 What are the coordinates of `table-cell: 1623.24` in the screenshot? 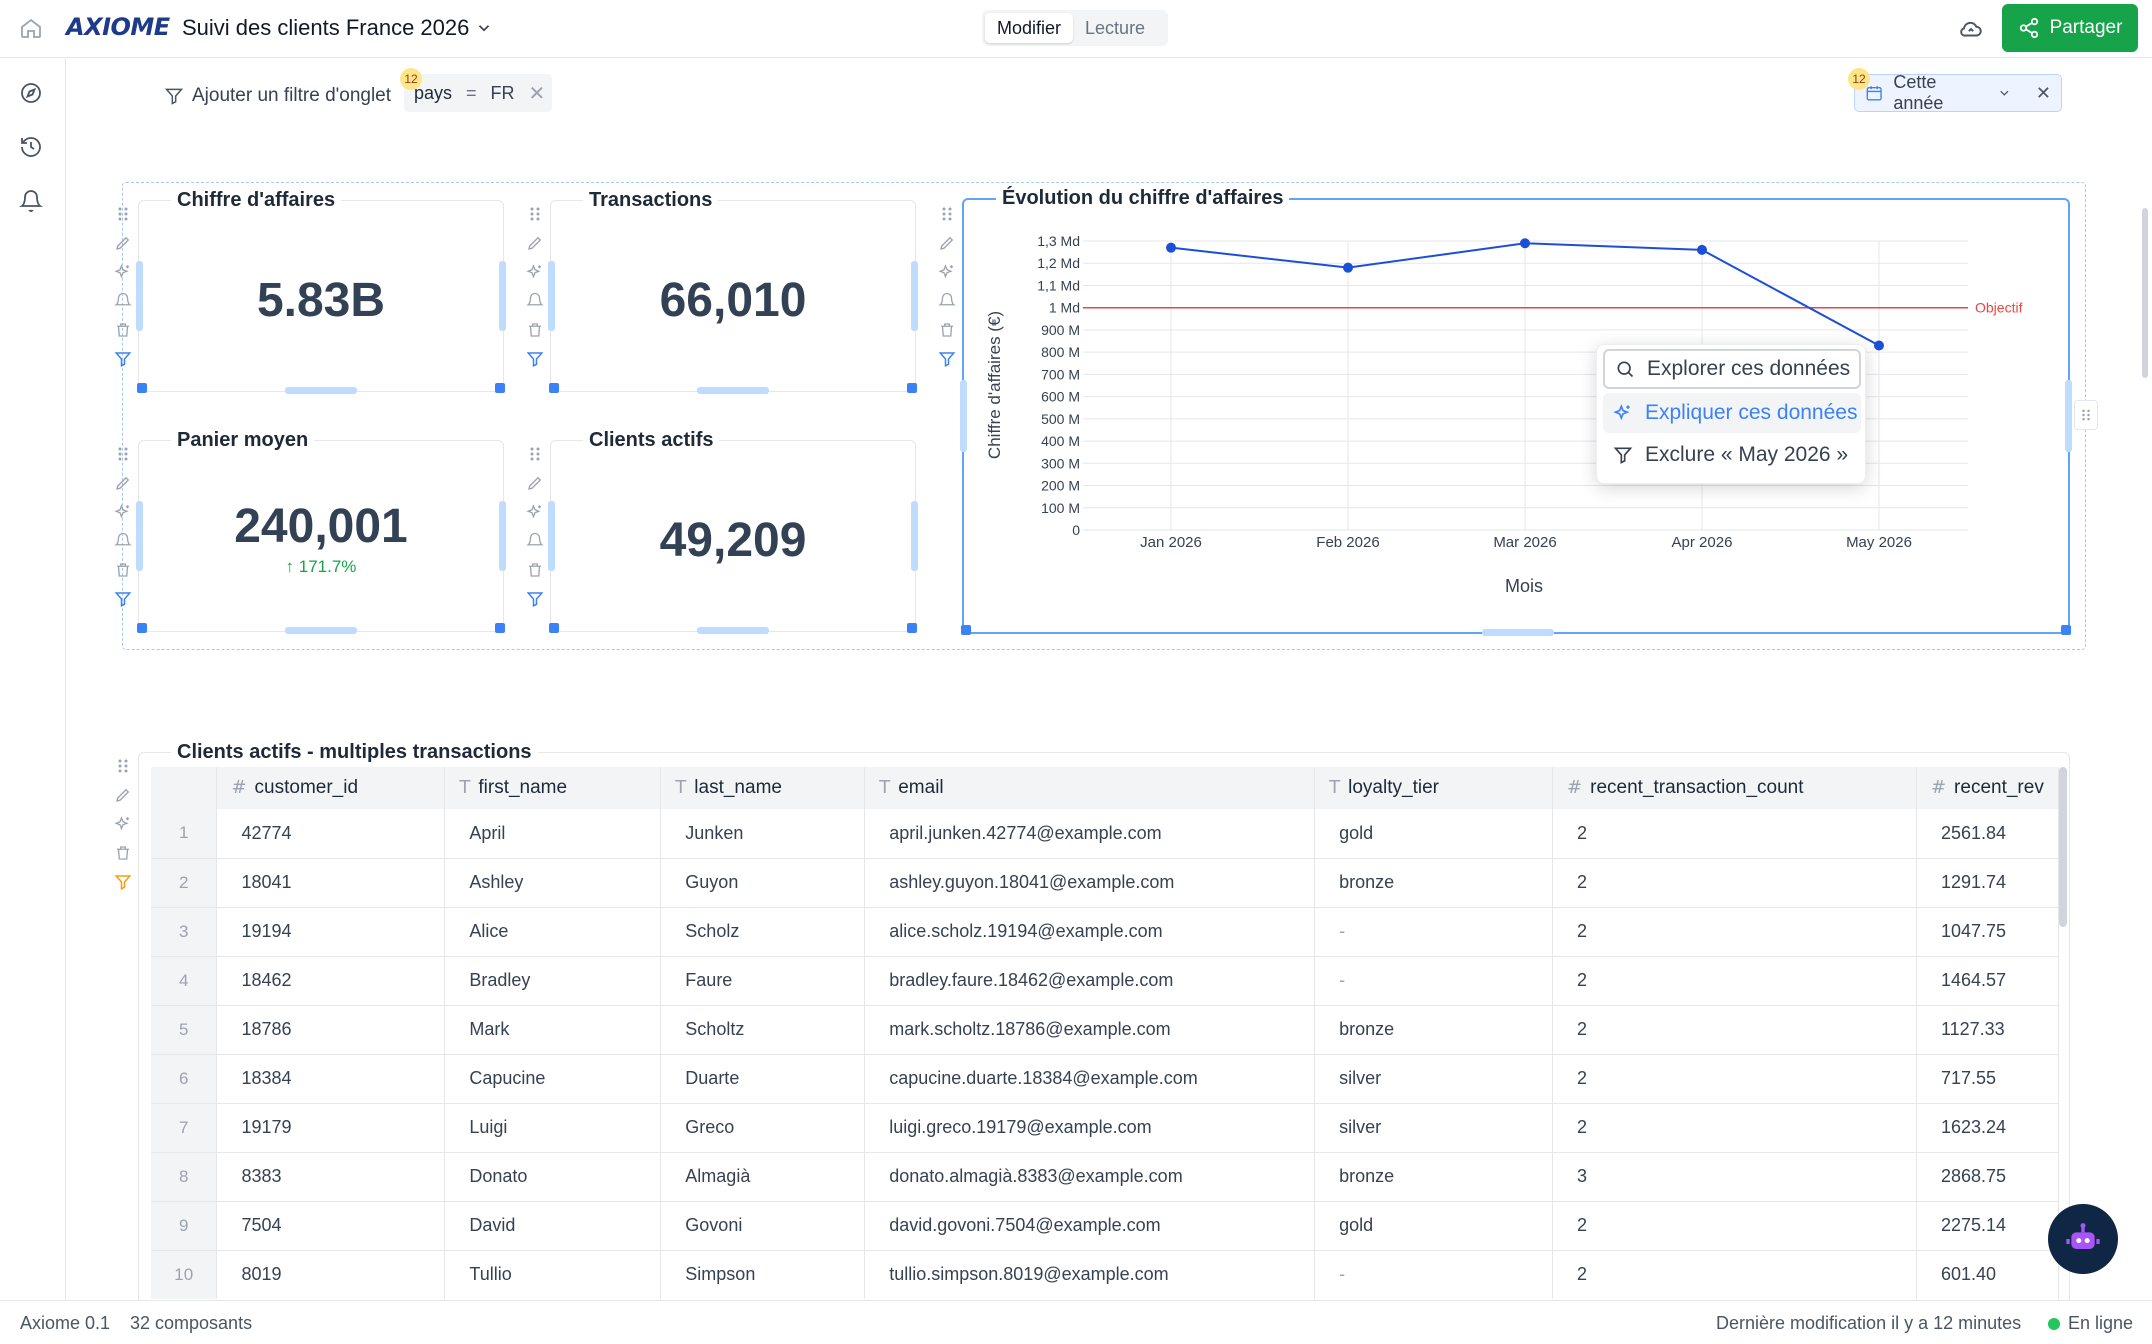 It's located at (1987, 1128).